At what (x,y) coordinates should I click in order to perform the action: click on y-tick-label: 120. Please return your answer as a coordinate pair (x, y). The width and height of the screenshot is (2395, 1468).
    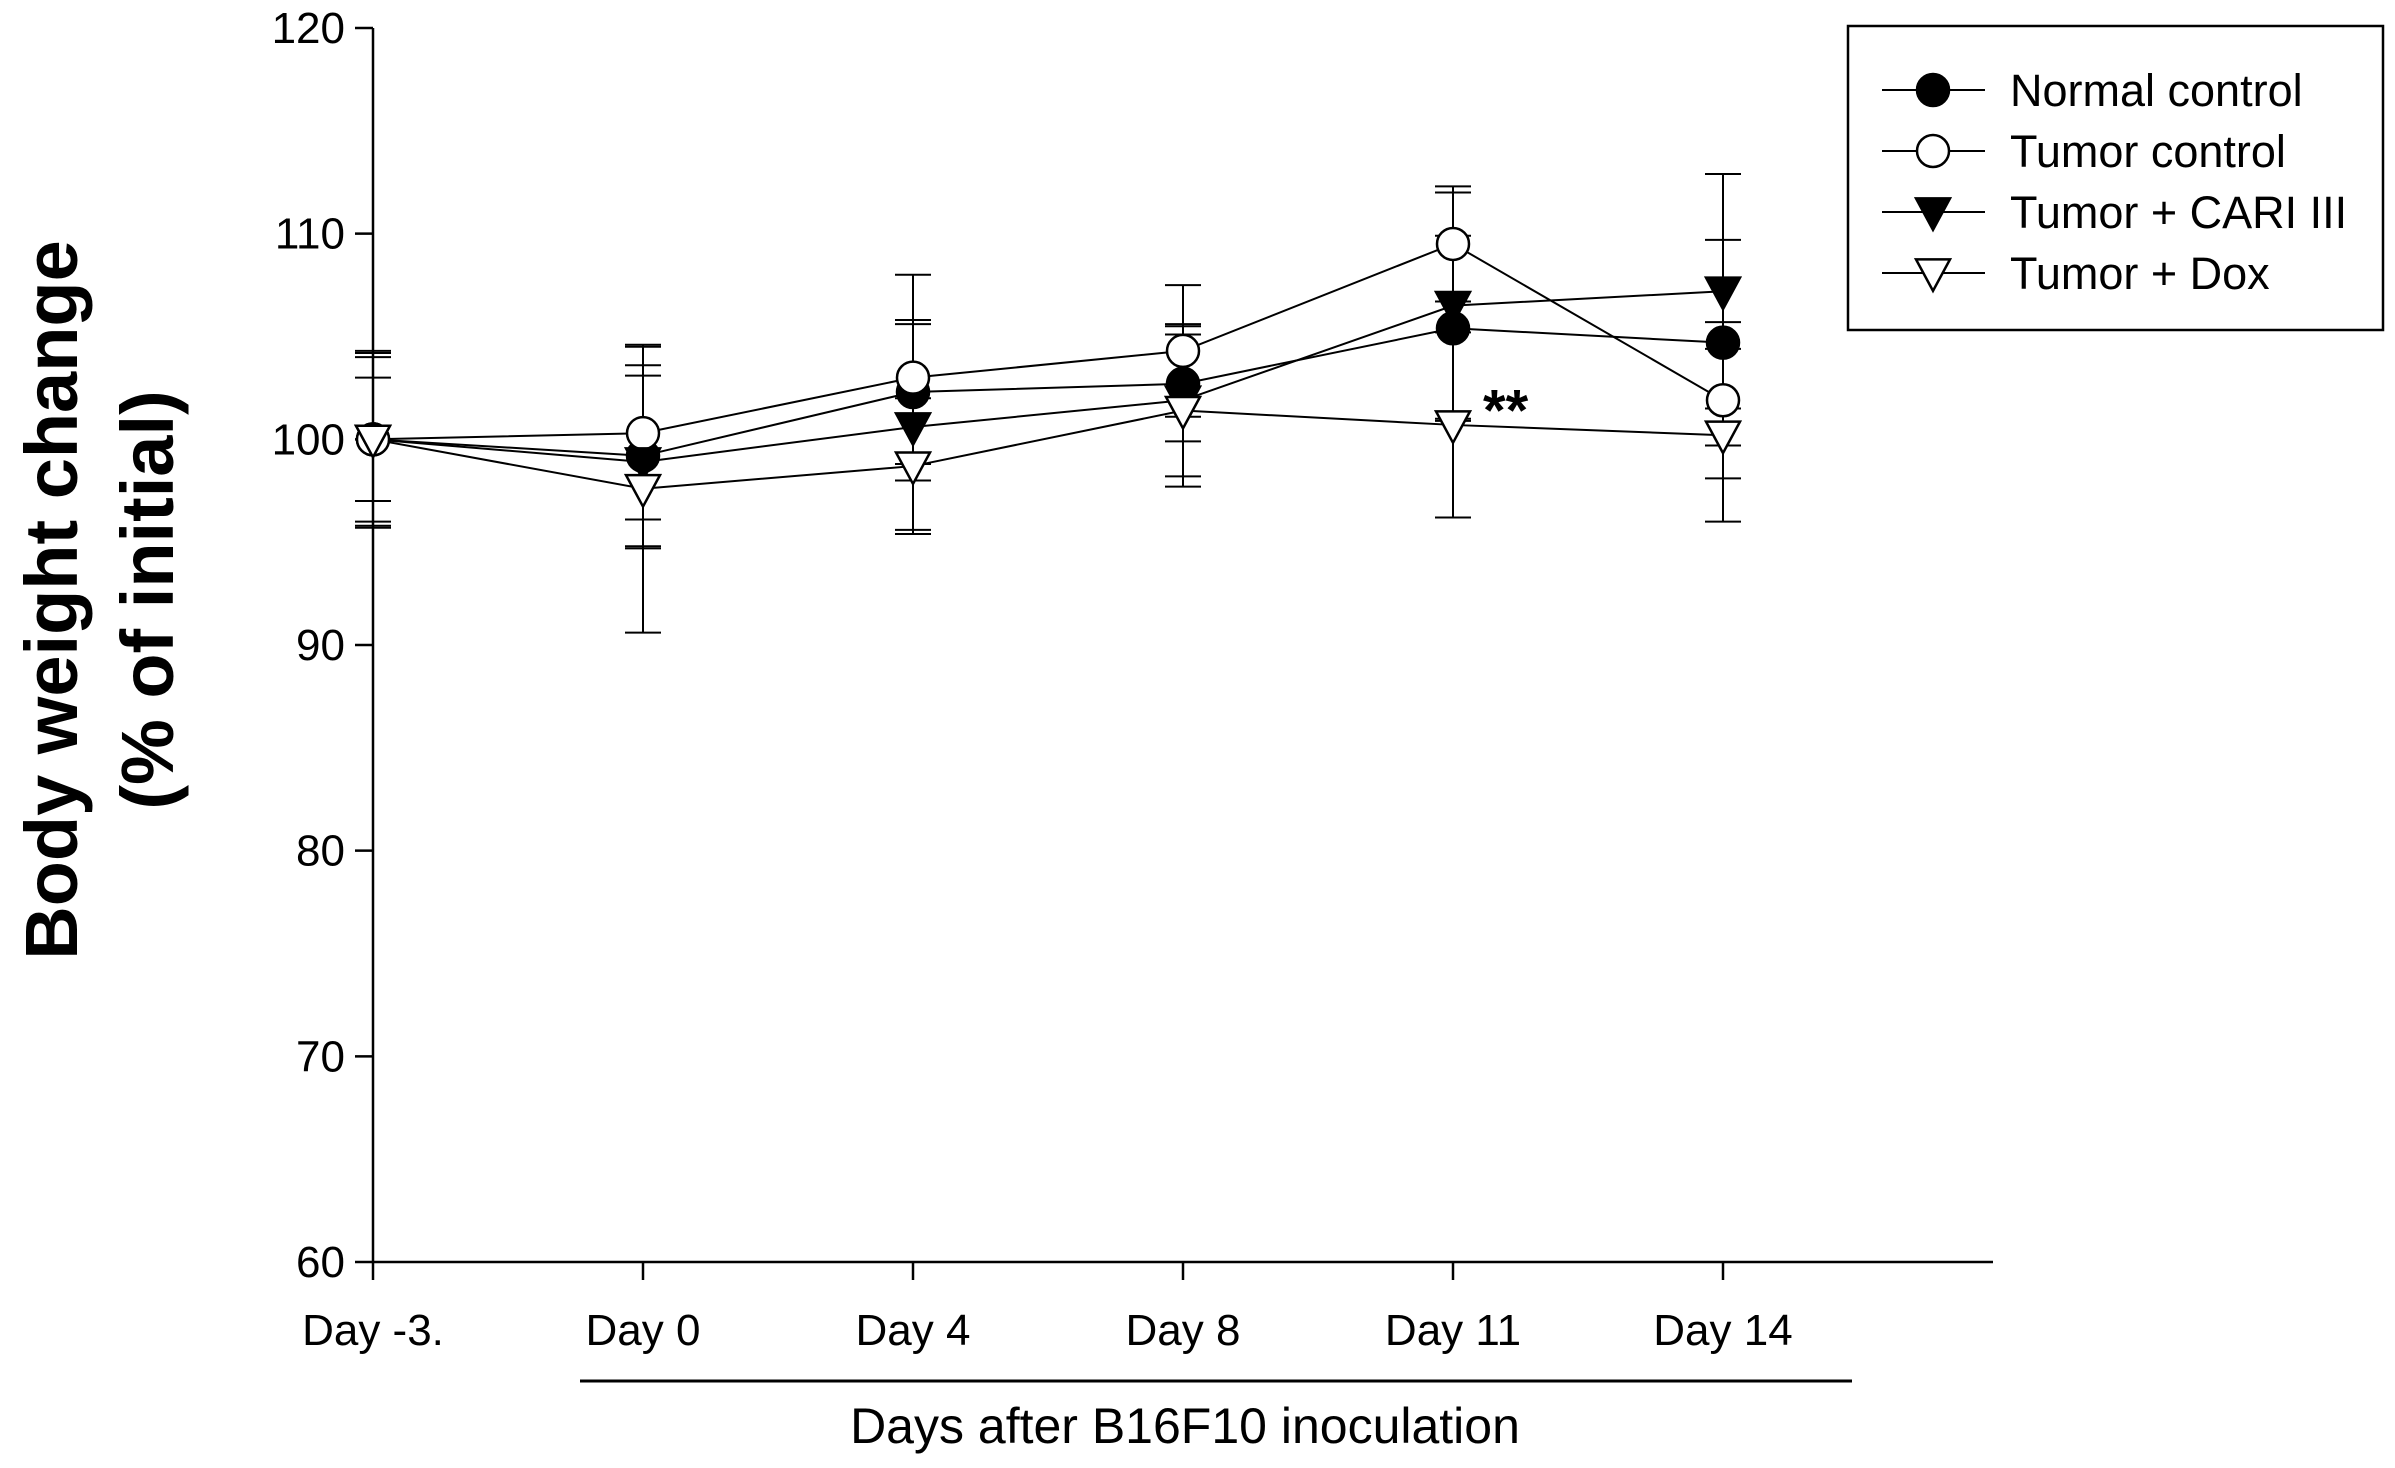
    Looking at the image, I should click on (308, 28).